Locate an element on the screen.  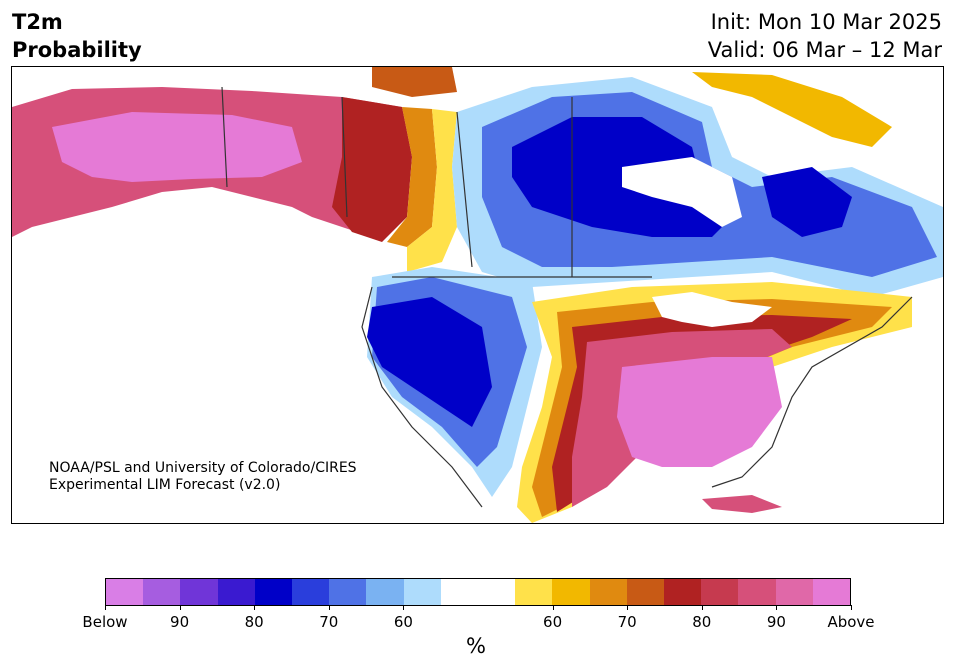
map-title: T2m Probability is located at coordinates (77, 36).